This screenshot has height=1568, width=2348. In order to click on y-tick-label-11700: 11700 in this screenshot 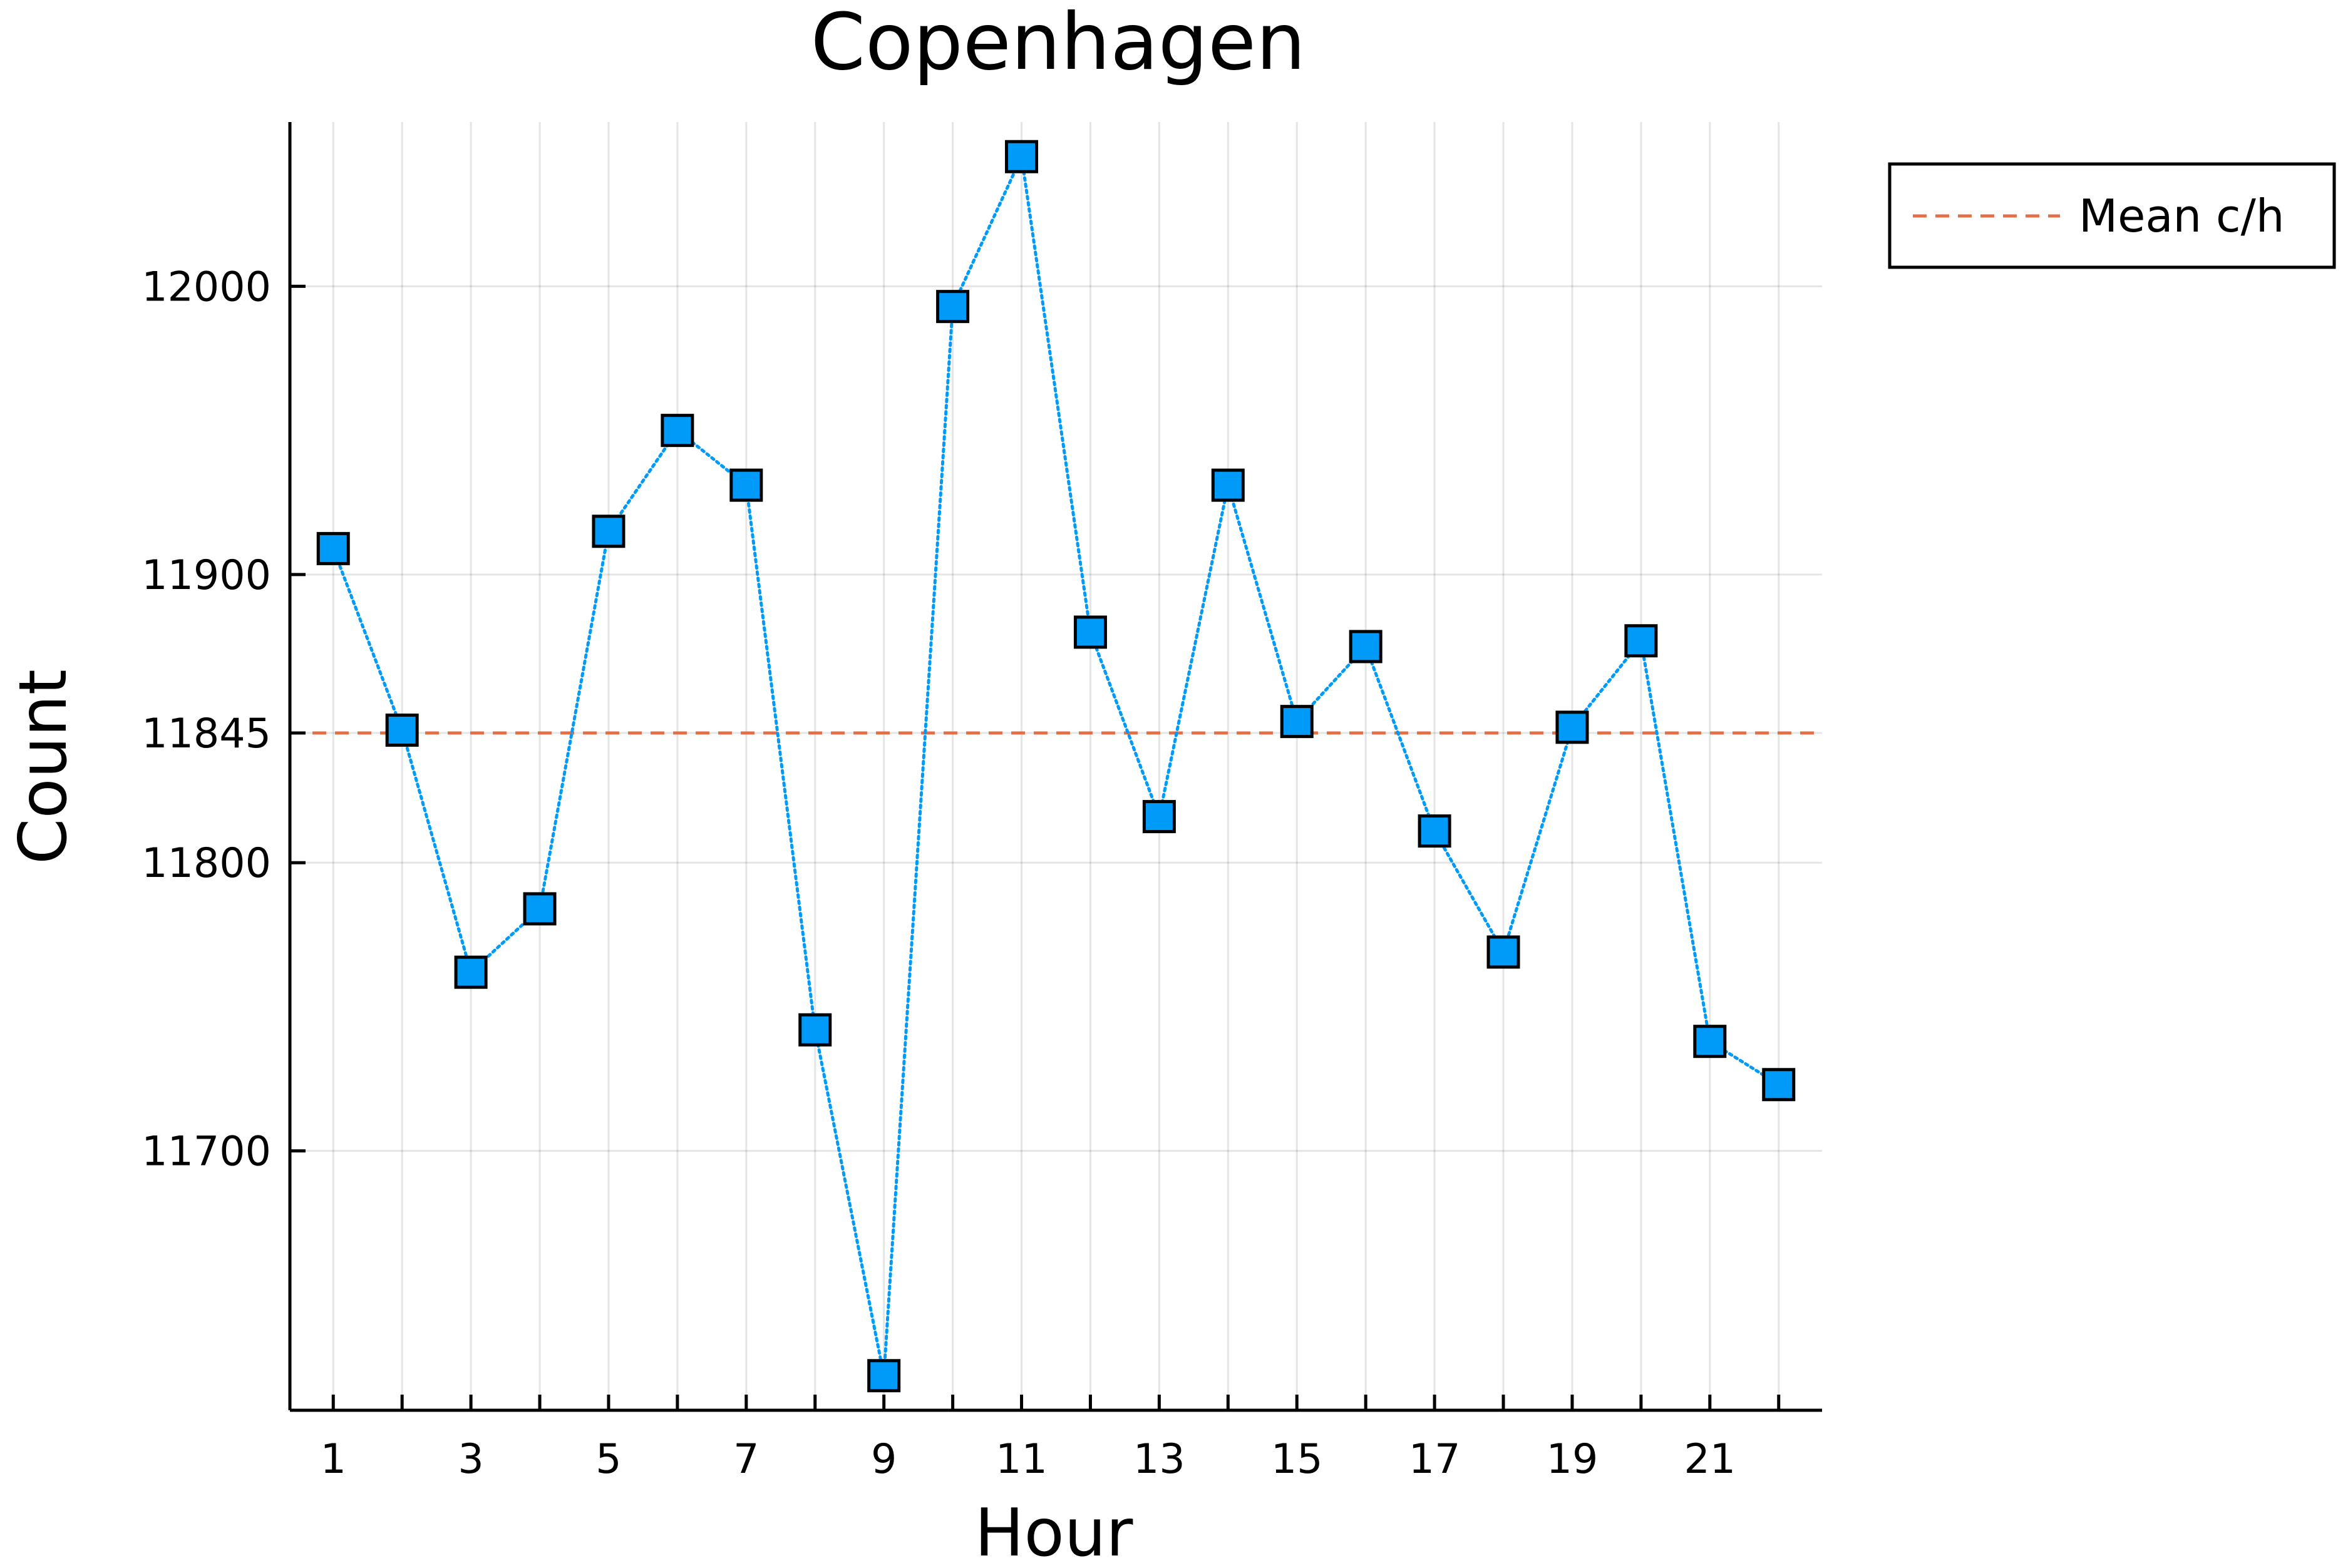, I will do `click(206, 1152)`.